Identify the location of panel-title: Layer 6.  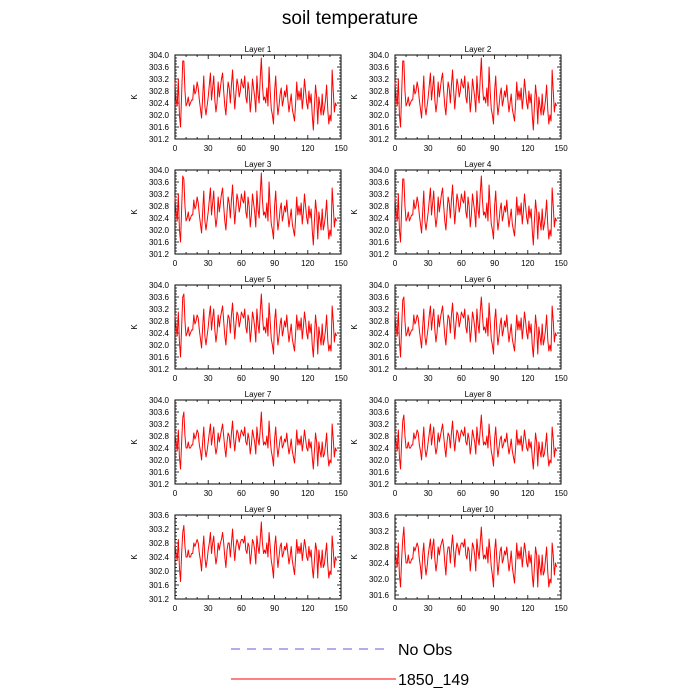
(478, 279).